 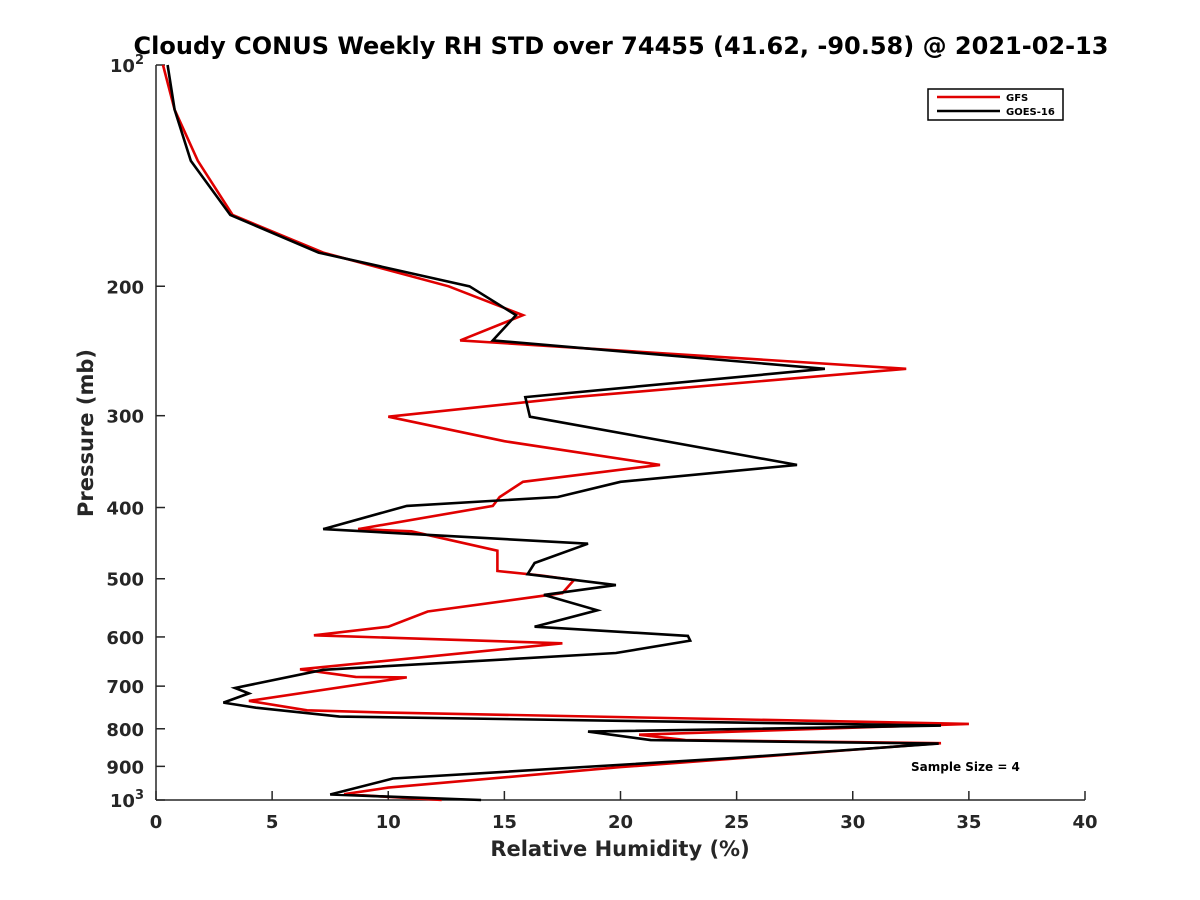 What do you see at coordinates (127, 65) in the screenshot?
I see `y-tick-label: 10²` at bounding box center [127, 65].